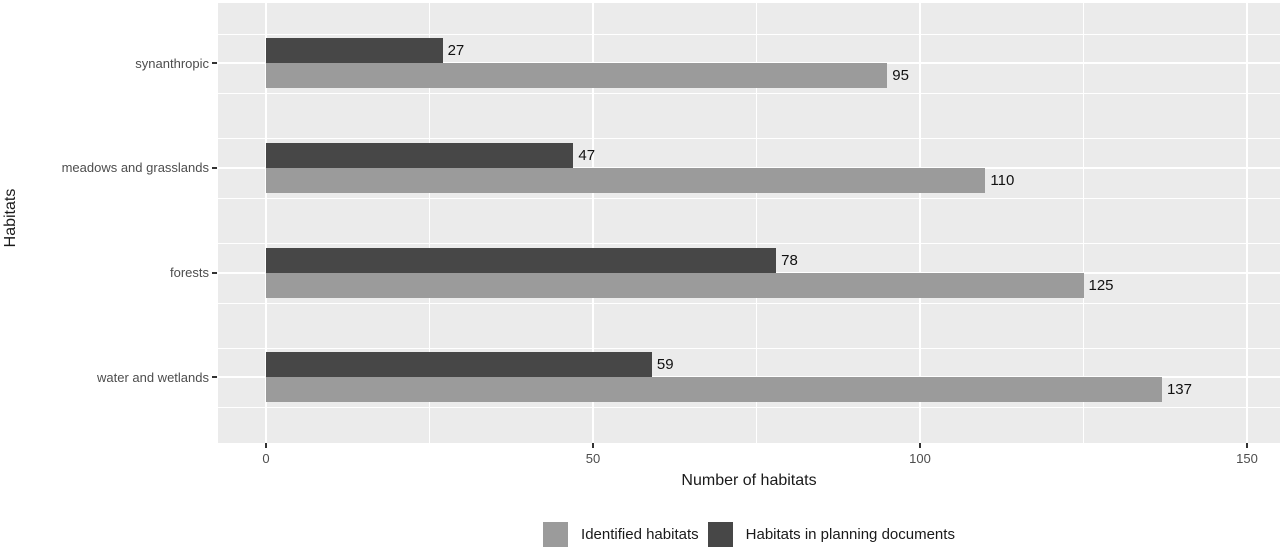 This screenshot has height=551, width=1280. What do you see at coordinates (1179, 390) in the screenshot?
I see `bar-value-label: 137` at bounding box center [1179, 390].